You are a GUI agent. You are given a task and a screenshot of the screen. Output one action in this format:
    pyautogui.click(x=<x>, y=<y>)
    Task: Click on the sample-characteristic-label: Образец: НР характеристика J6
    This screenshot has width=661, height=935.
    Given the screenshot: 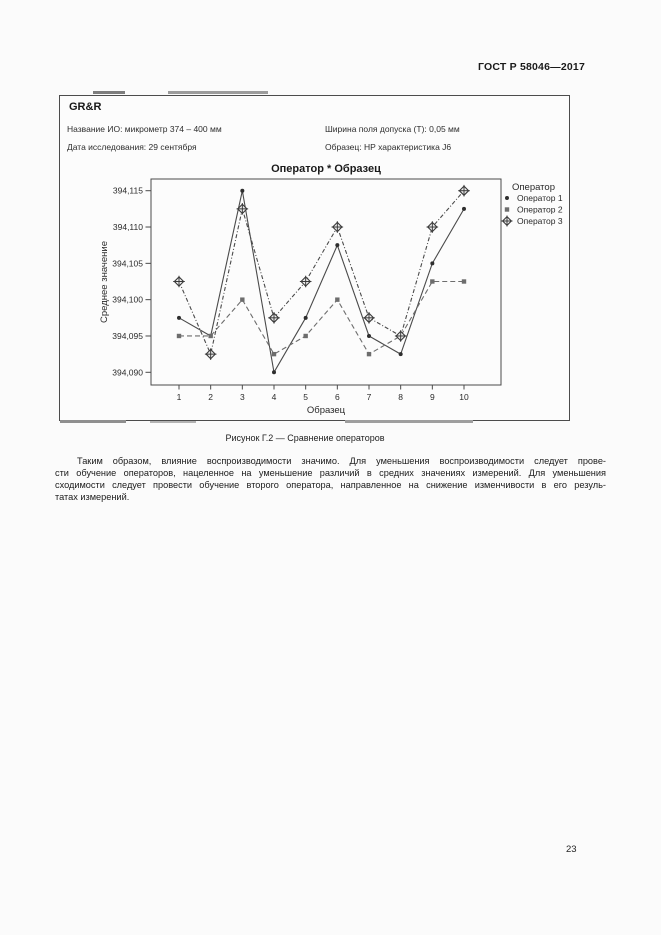 What is the action you would take?
    pyautogui.click(x=388, y=147)
    